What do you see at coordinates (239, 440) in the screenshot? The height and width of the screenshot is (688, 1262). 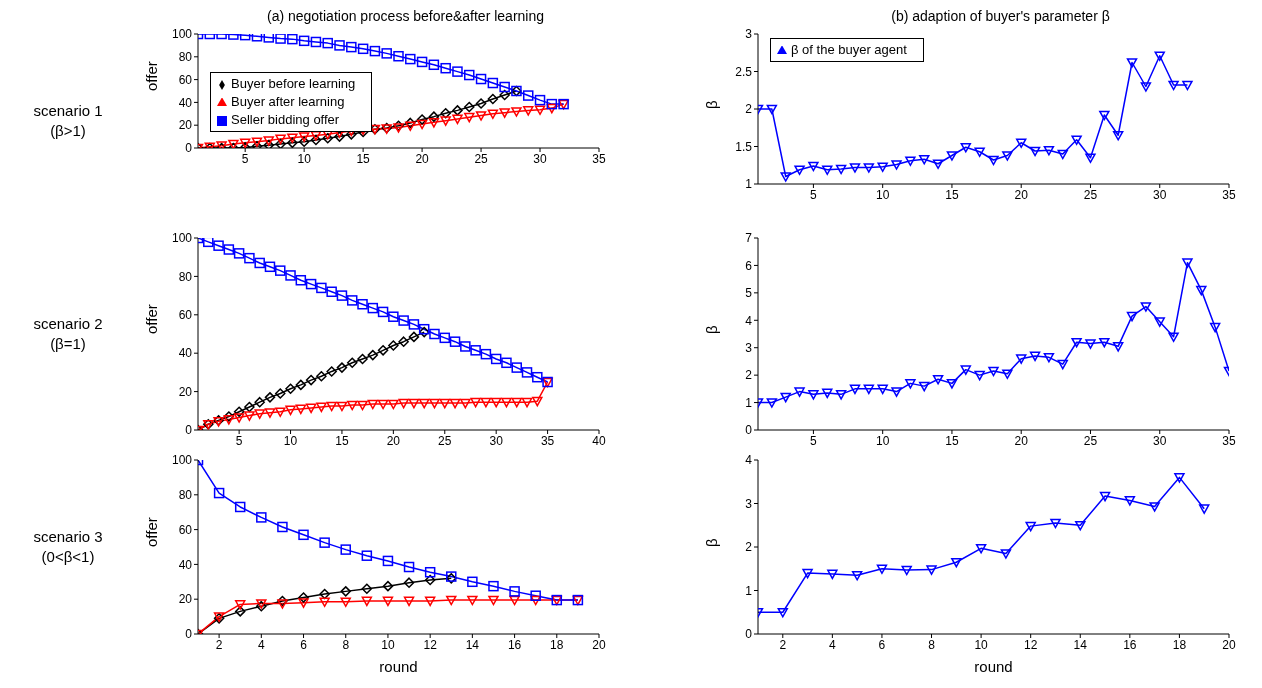 I see `x-tick-label: 5` at bounding box center [239, 440].